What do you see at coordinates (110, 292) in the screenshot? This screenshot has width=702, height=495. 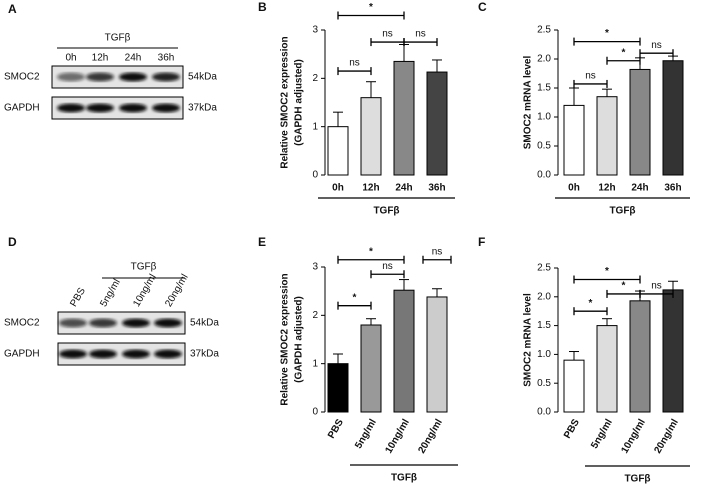 I see `lane-label: 5ng/ml` at bounding box center [110, 292].